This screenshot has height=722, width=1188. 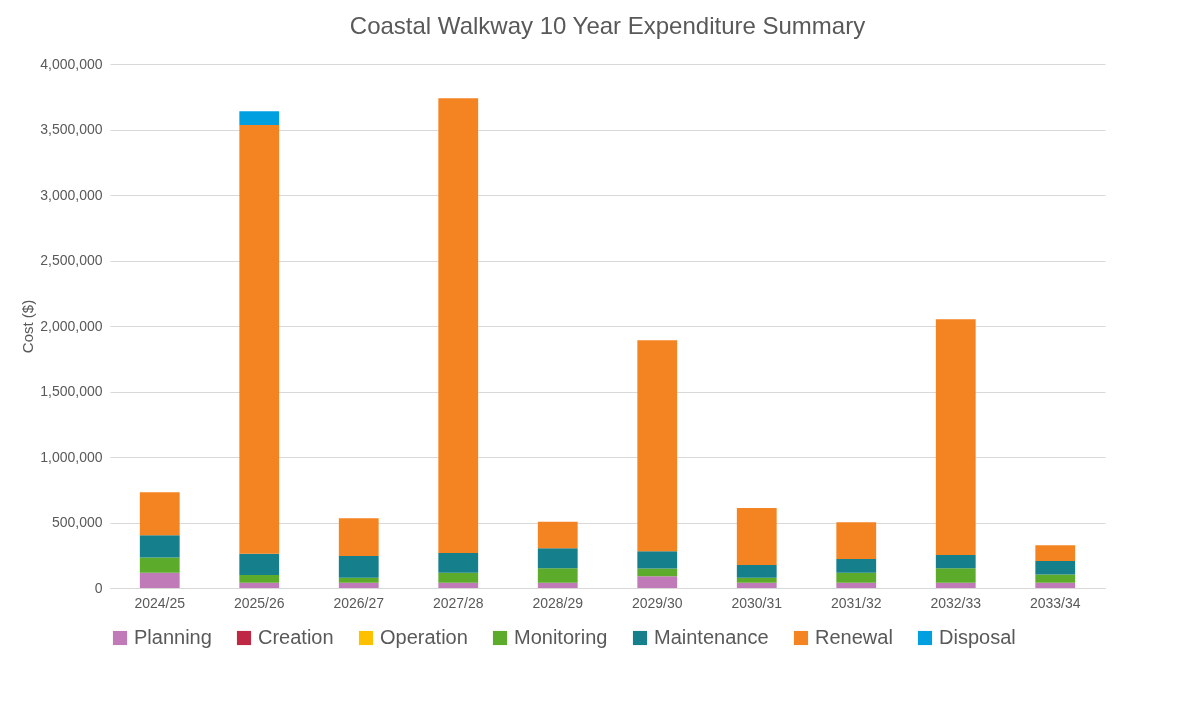 I want to click on x-tick-label: 2033/34, so click(x=1055, y=602).